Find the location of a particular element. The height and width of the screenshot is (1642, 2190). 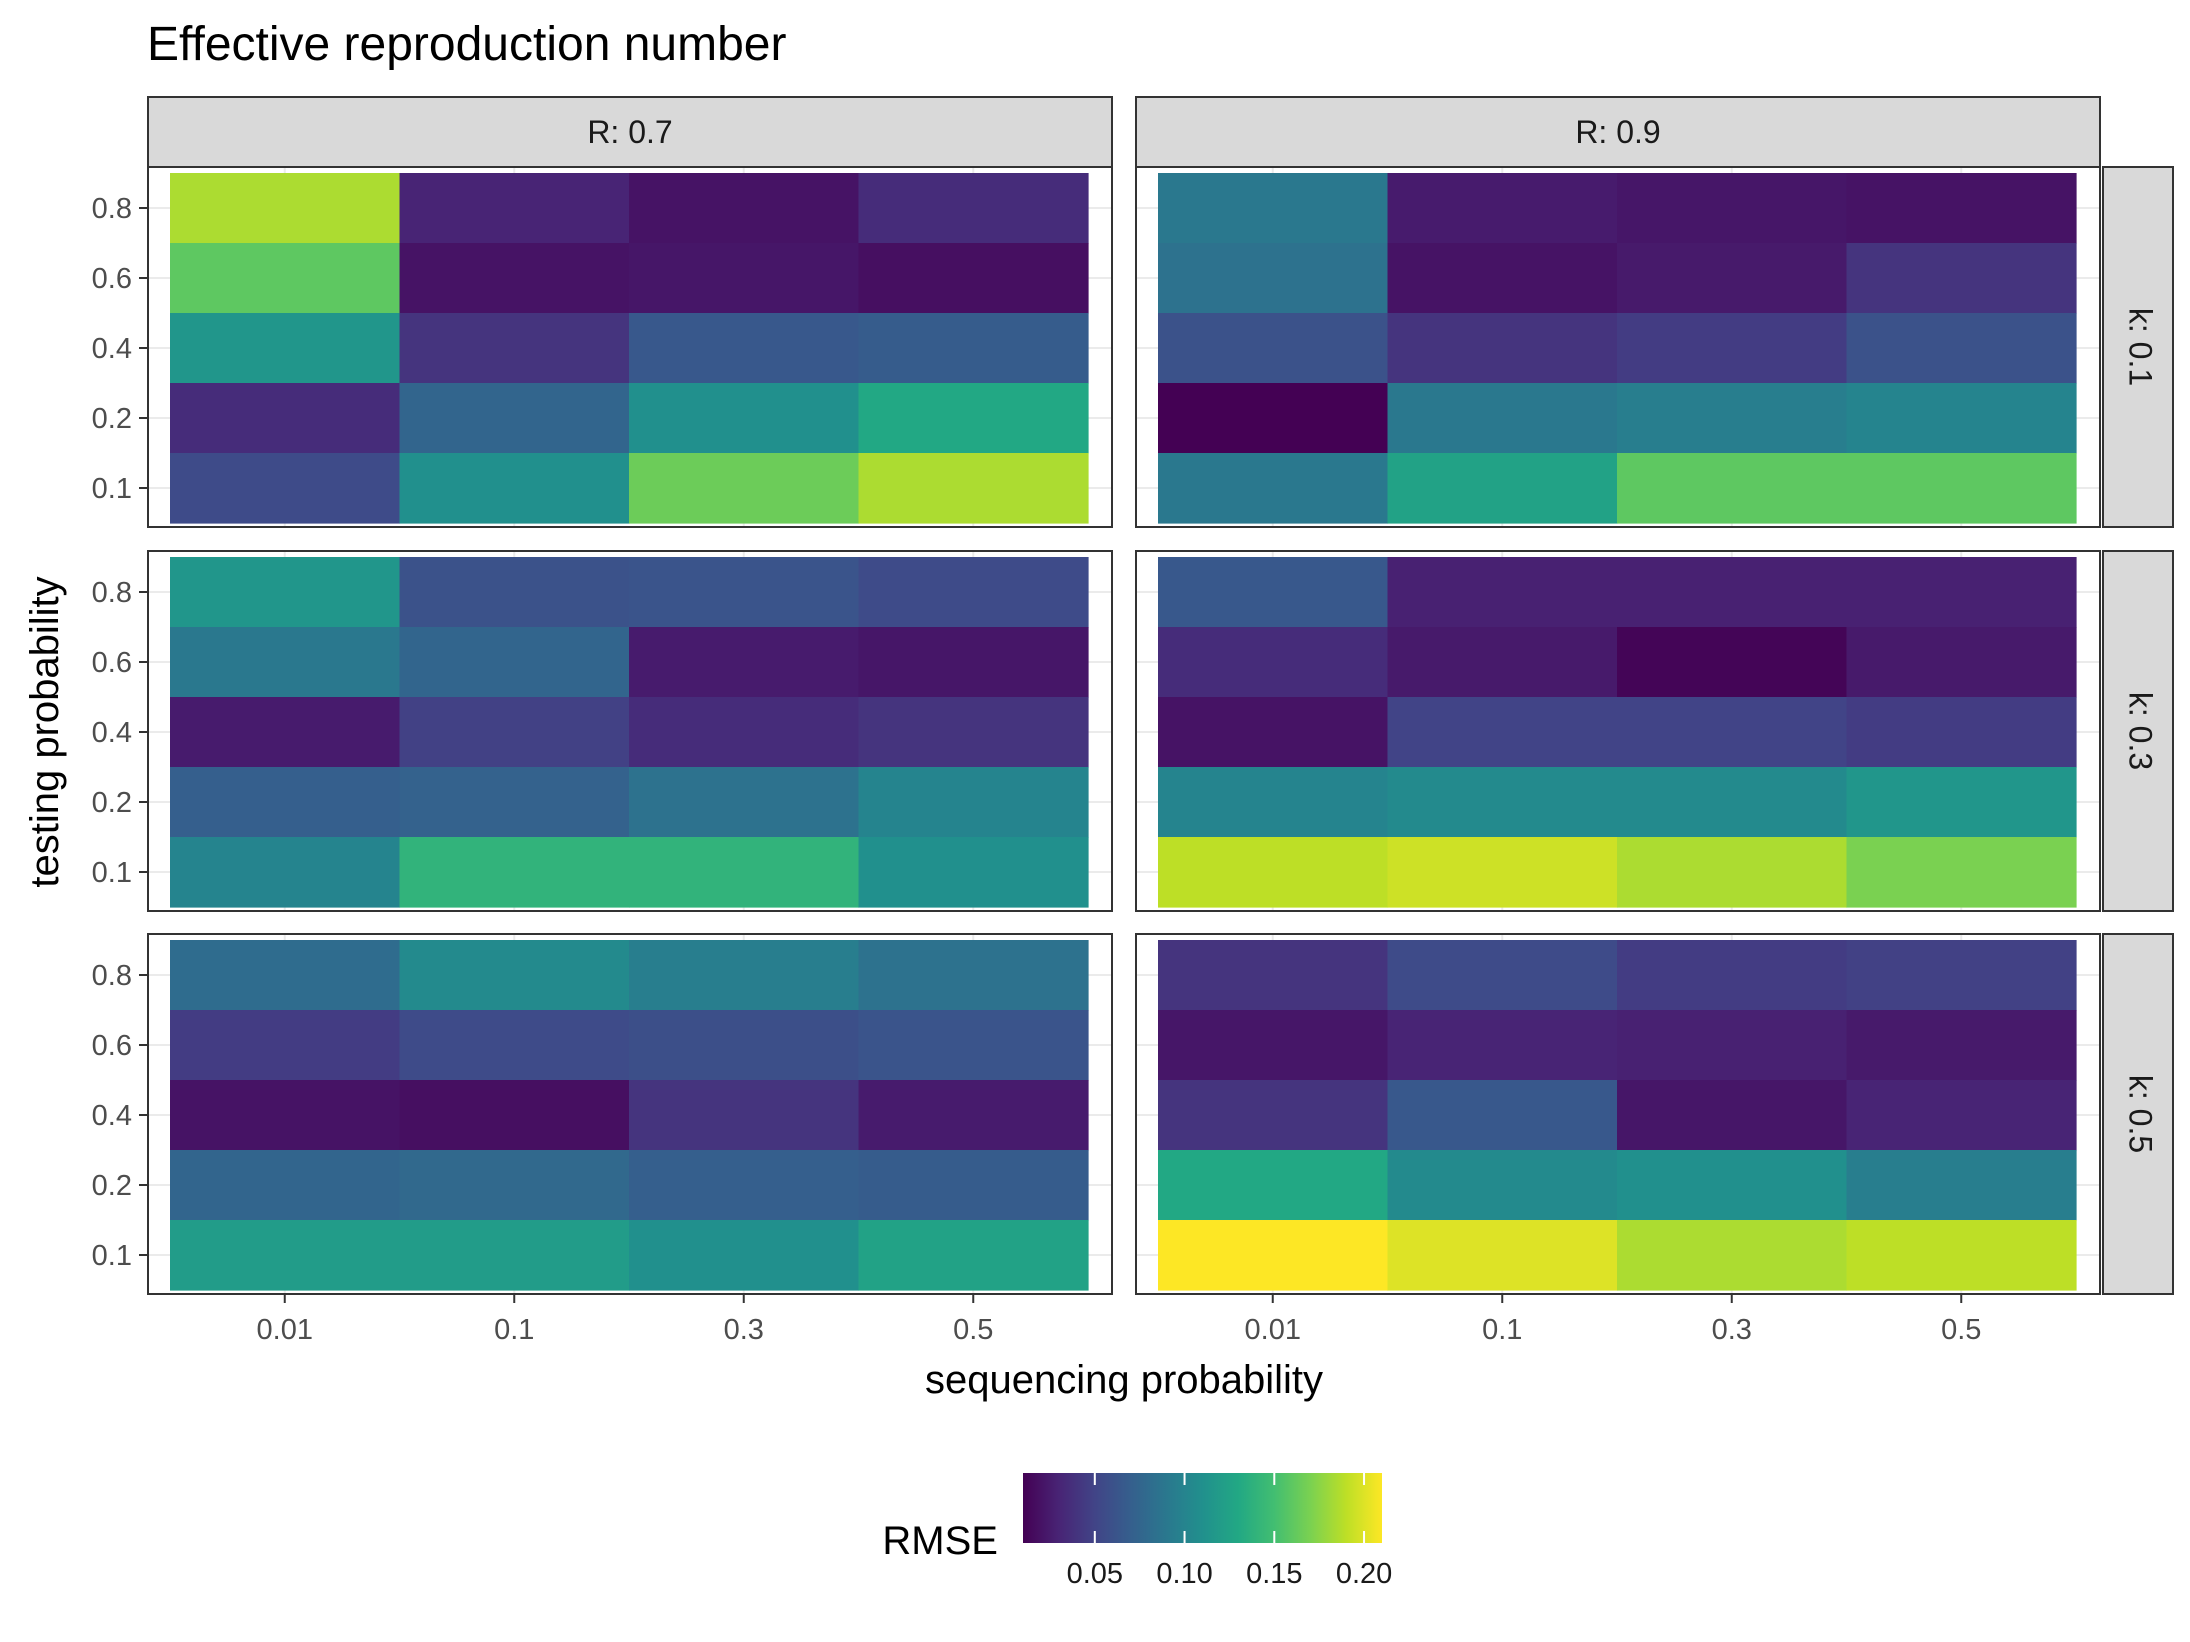

row-strip-label: k: 0.3 is located at coordinates (2141, 731).